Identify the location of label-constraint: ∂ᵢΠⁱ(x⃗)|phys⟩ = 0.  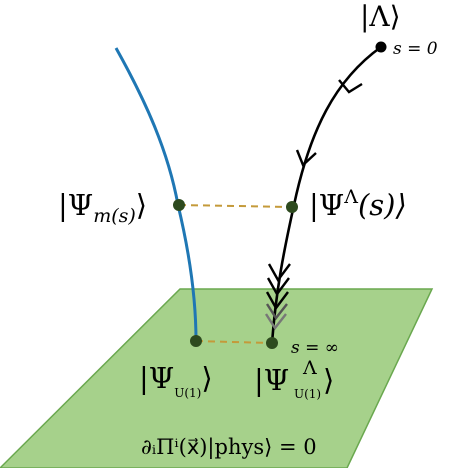
(229, 447).